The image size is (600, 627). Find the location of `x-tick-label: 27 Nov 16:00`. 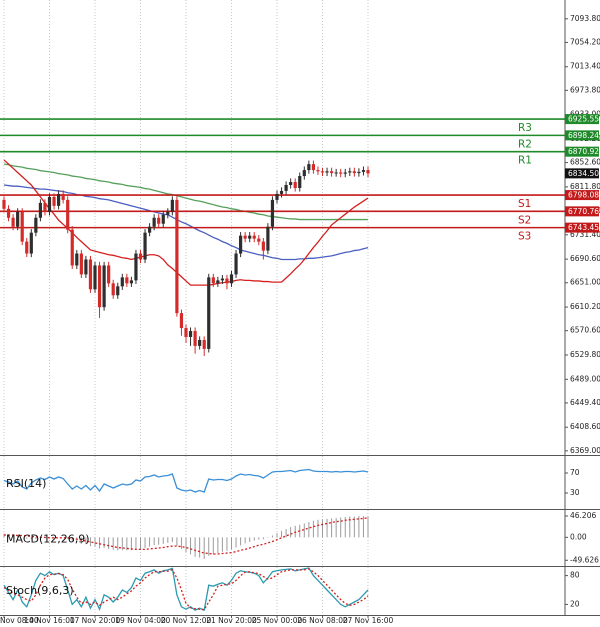

x-tick-label: 27 Nov 16:00 is located at coordinates (368, 620).